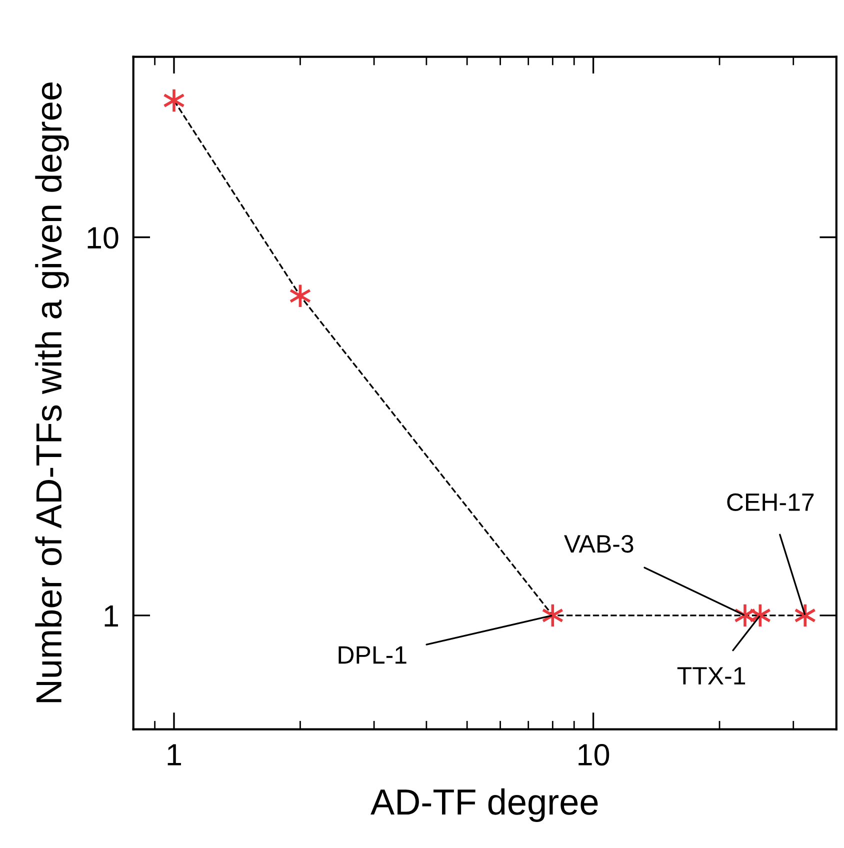 Image resolution: width=844 pixels, height=848 pixels. What do you see at coordinates (599, 544) in the screenshot?
I see `annotation: VAB-3` at bounding box center [599, 544].